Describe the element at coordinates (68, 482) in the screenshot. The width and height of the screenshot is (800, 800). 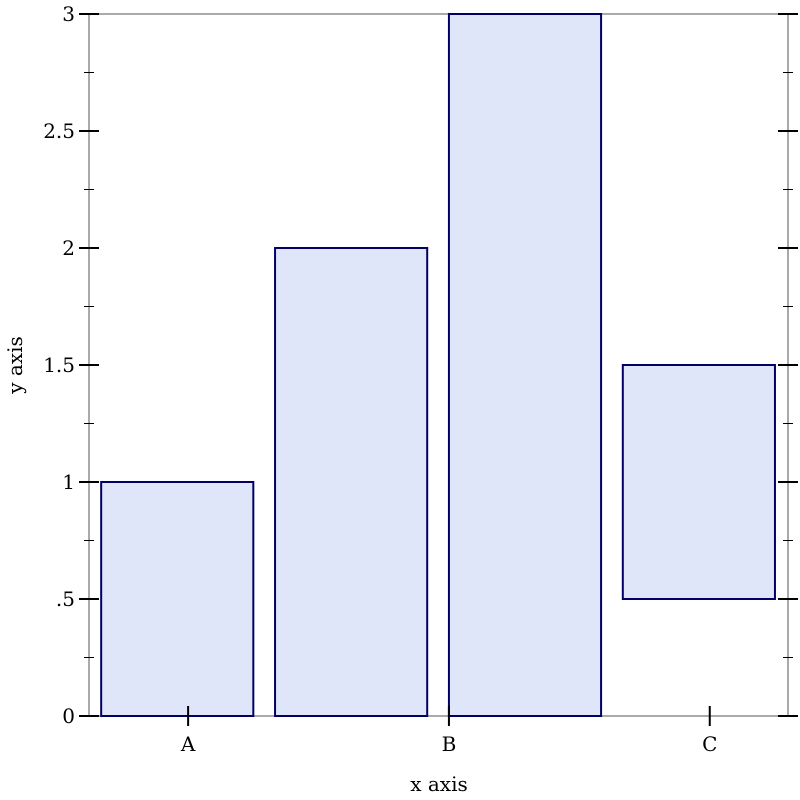
I see `y-tick-label-2: 1` at that location.